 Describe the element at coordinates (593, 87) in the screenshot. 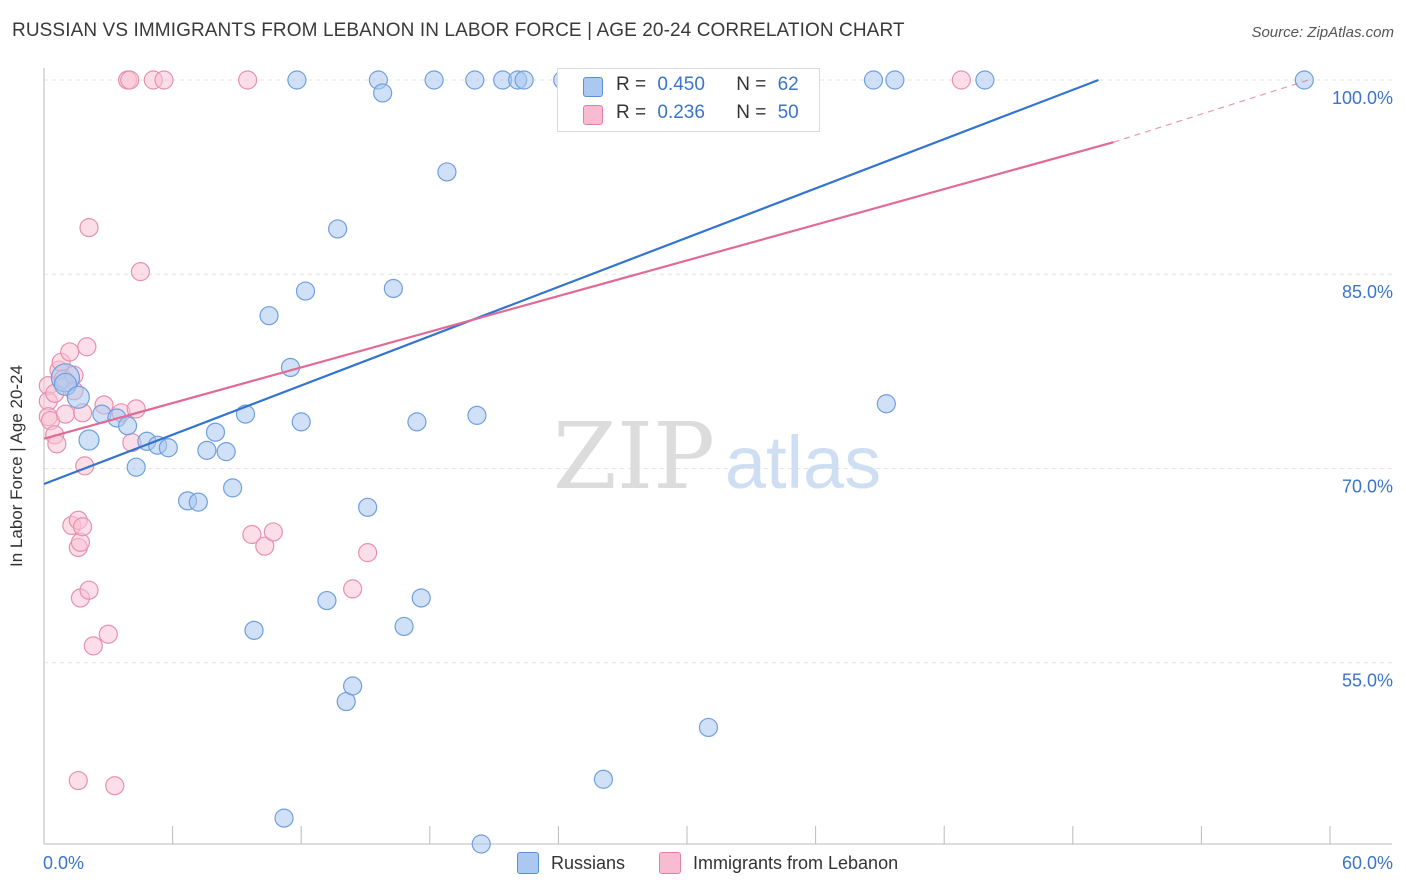

I see `legend-swatch-russians` at that location.